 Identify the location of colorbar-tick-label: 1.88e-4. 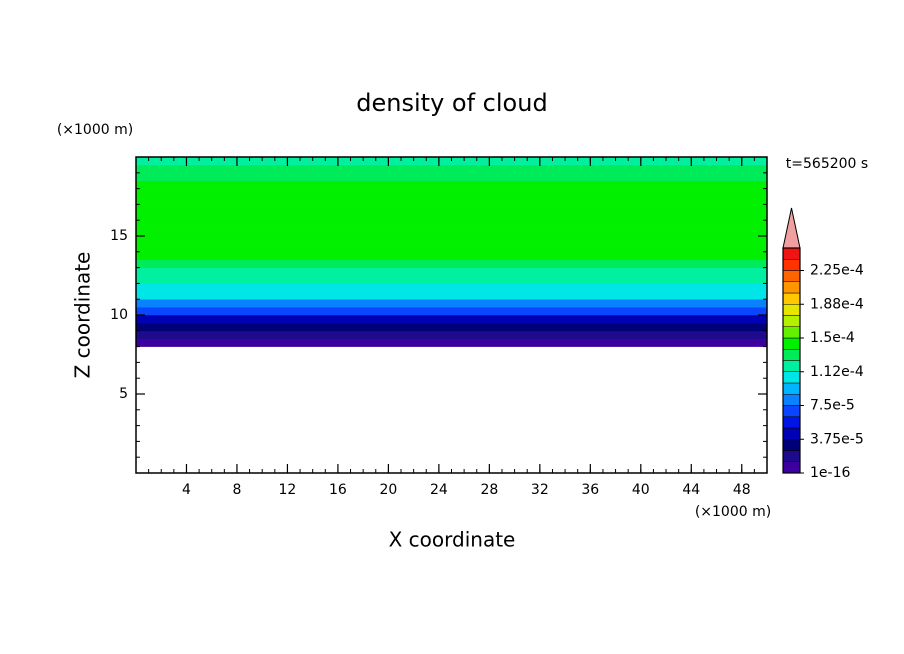
(837, 304).